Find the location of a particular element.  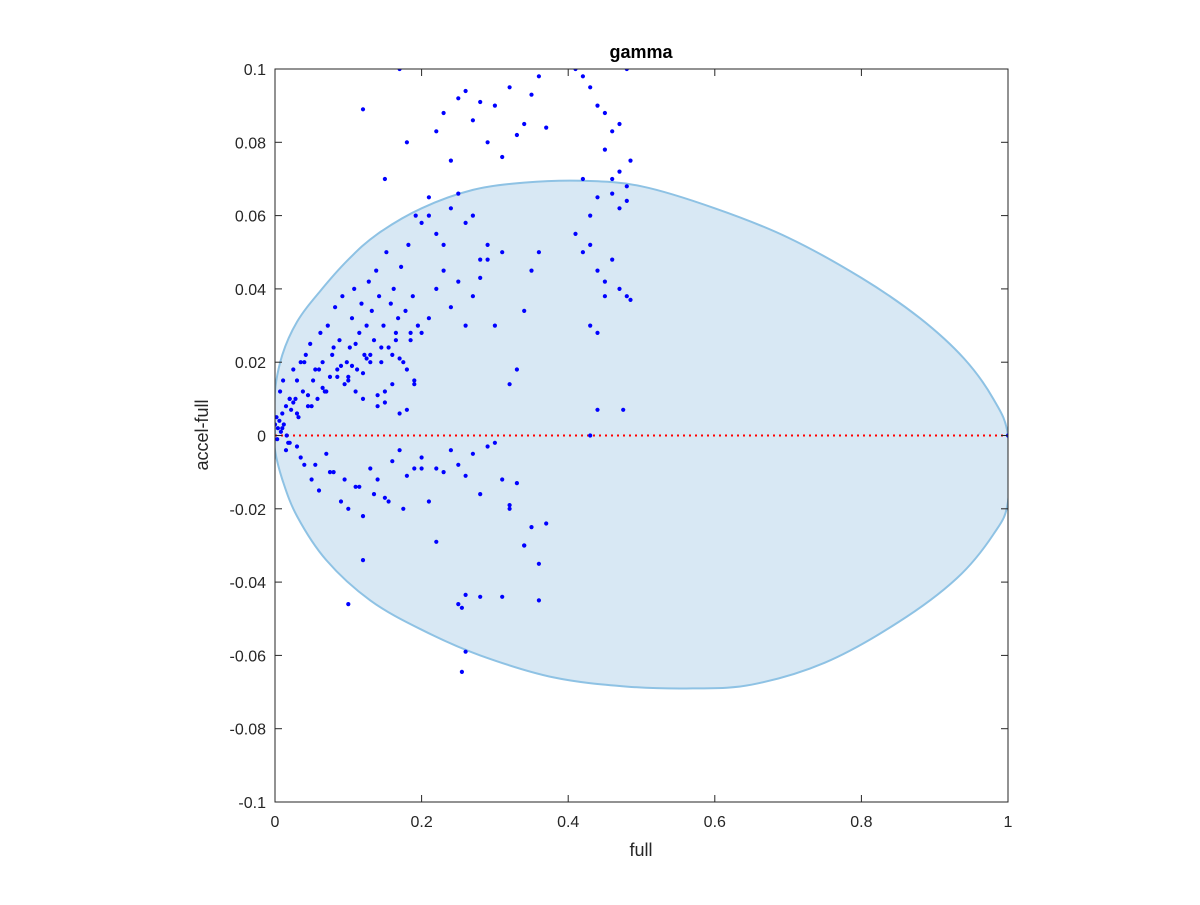

y-tick-label: 0 is located at coordinates (261, 437).